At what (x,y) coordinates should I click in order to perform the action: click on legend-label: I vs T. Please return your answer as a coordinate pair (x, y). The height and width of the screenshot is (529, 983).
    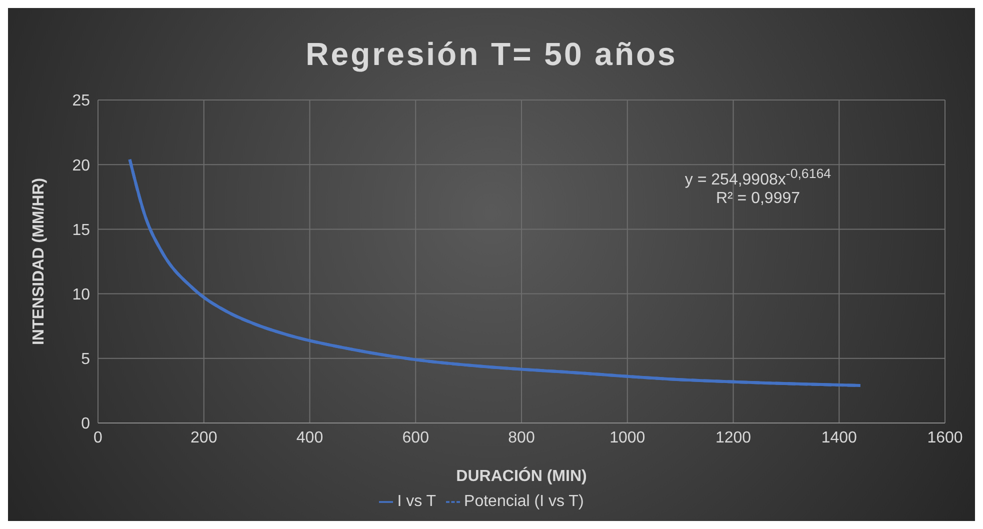
    Looking at the image, I should click on (416, 501).